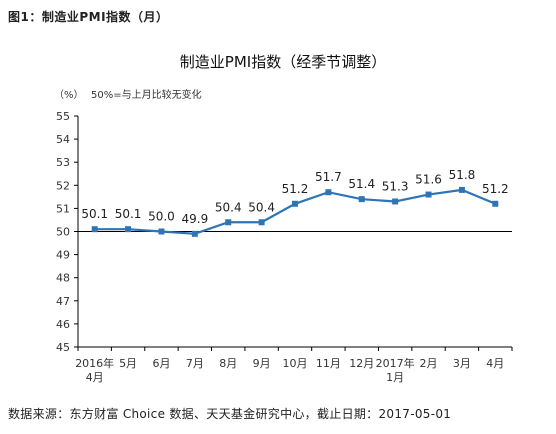  Describe the element at coordinates (63, 162) in the screenshot. I see `y-tick-label: 53` at that location.